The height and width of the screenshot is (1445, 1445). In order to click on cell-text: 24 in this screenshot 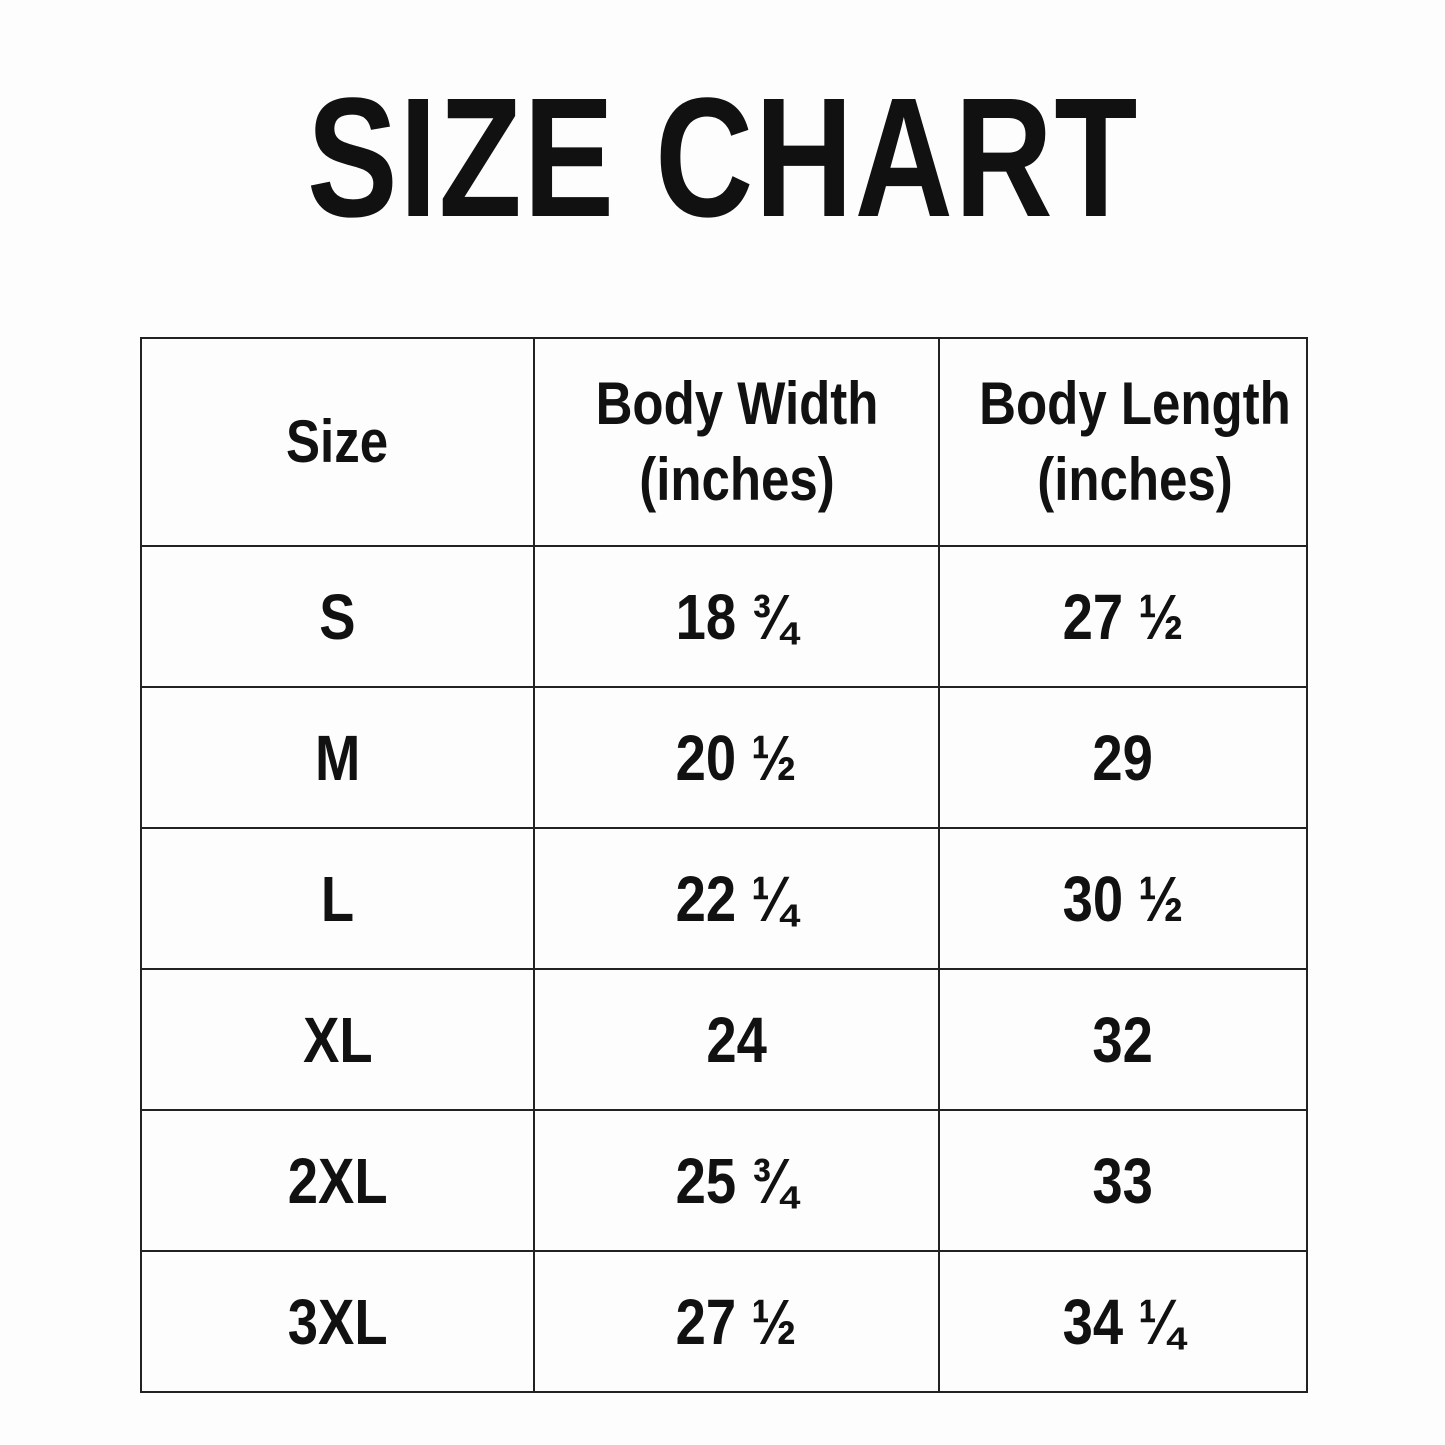, I will do `click(736, 1039)`.